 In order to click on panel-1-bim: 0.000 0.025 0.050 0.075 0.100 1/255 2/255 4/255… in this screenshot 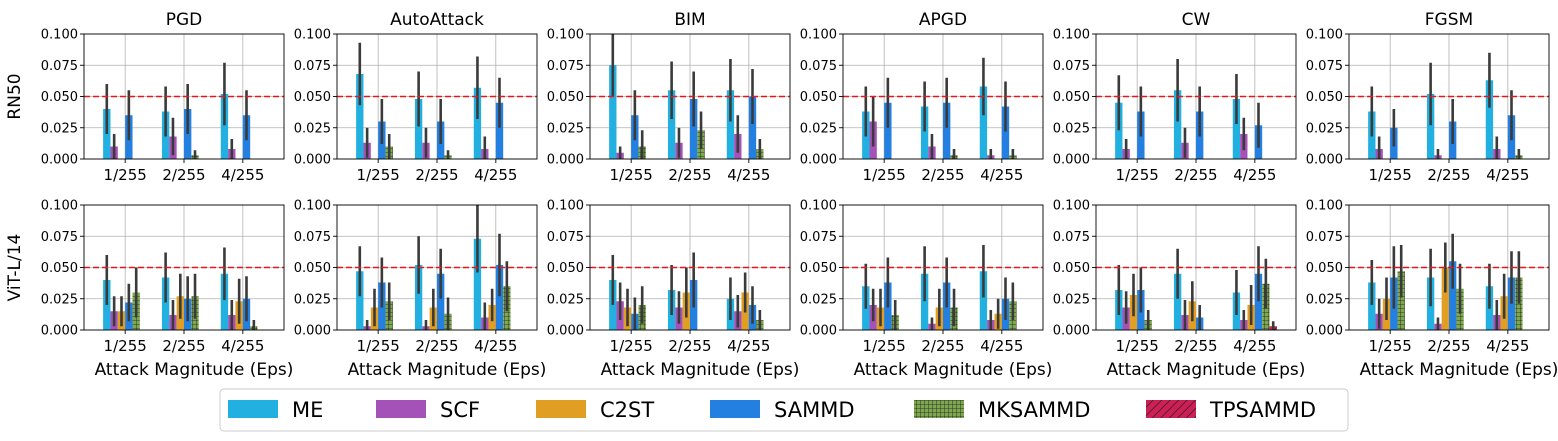, I will do `click(673, 290)`.